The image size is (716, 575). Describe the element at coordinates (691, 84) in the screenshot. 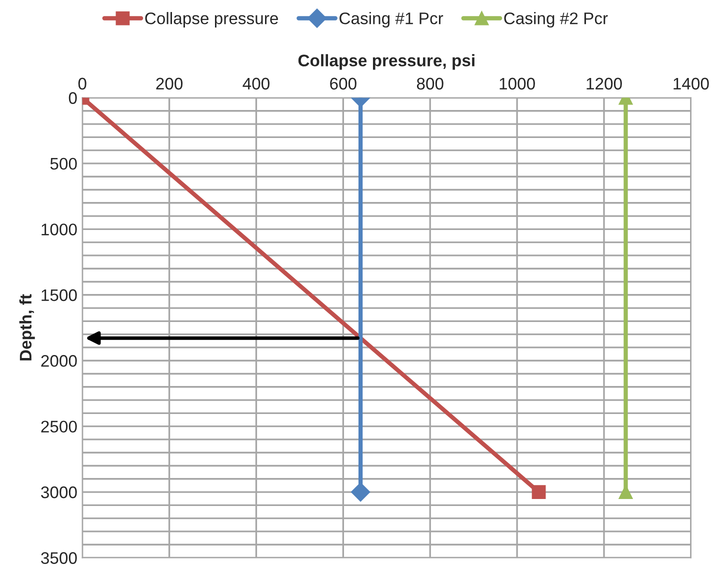

I see `x-tick-label: 1400` at that location.